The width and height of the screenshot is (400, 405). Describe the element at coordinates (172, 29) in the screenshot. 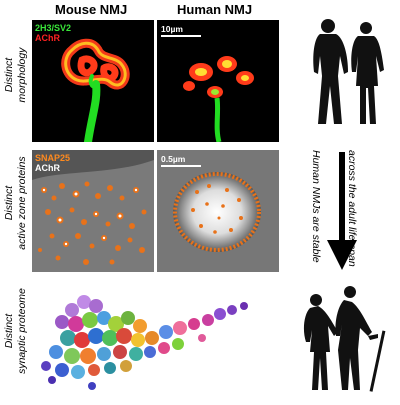

I see `scale-bar-10um-label: 10µm` at that location.